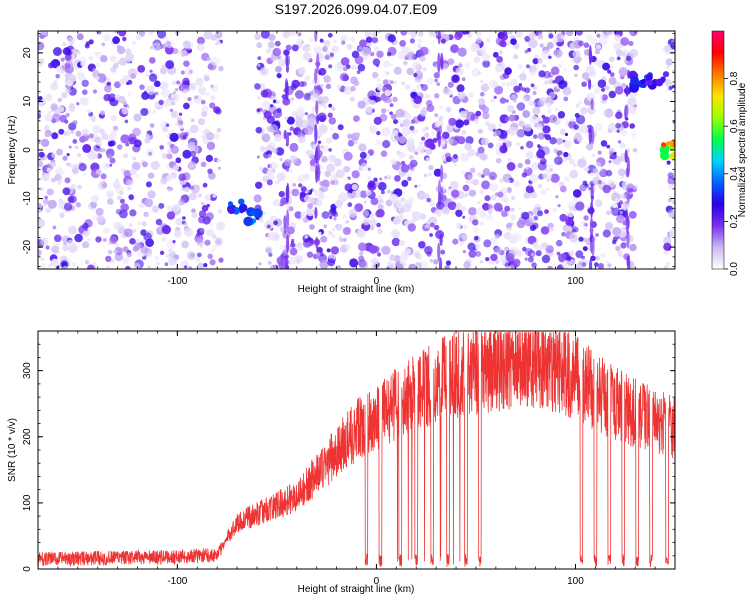 This screenshot has height=600, width=750. I want to click on chart-title: S197.2026.099.04.07.E09, so click(356, 9).